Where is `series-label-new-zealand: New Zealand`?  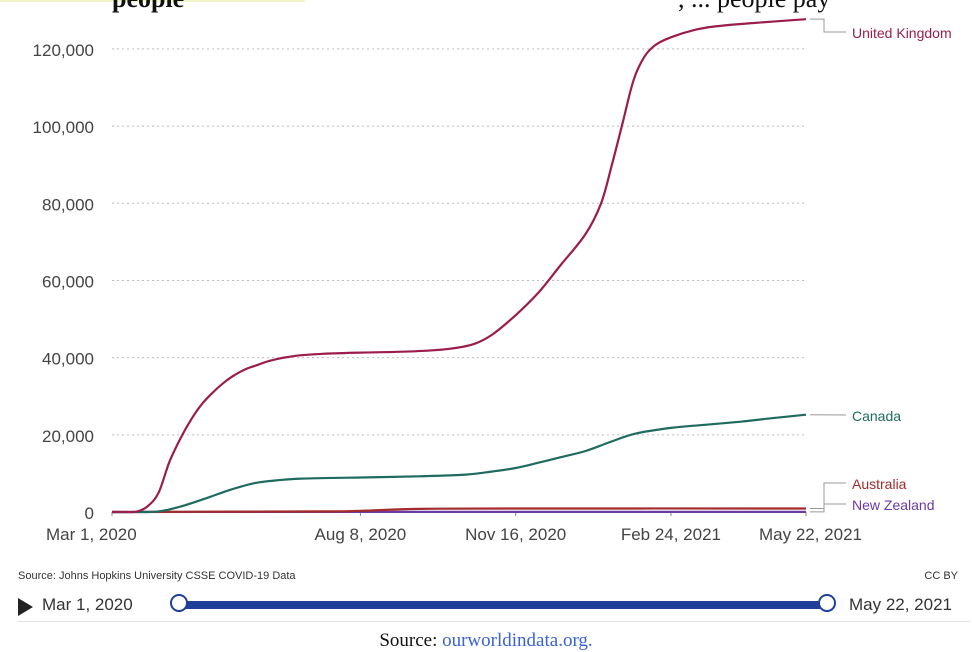 series-label-new-zealand: New Zealand is located at coordinates (893, 505).